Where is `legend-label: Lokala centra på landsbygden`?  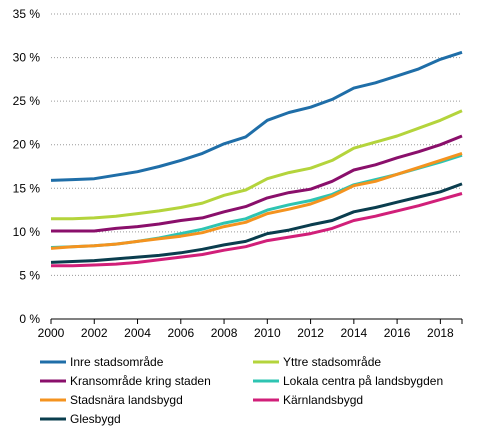
legend-label: Lokala centra på landsbygden is located at coordinates (363, 381).